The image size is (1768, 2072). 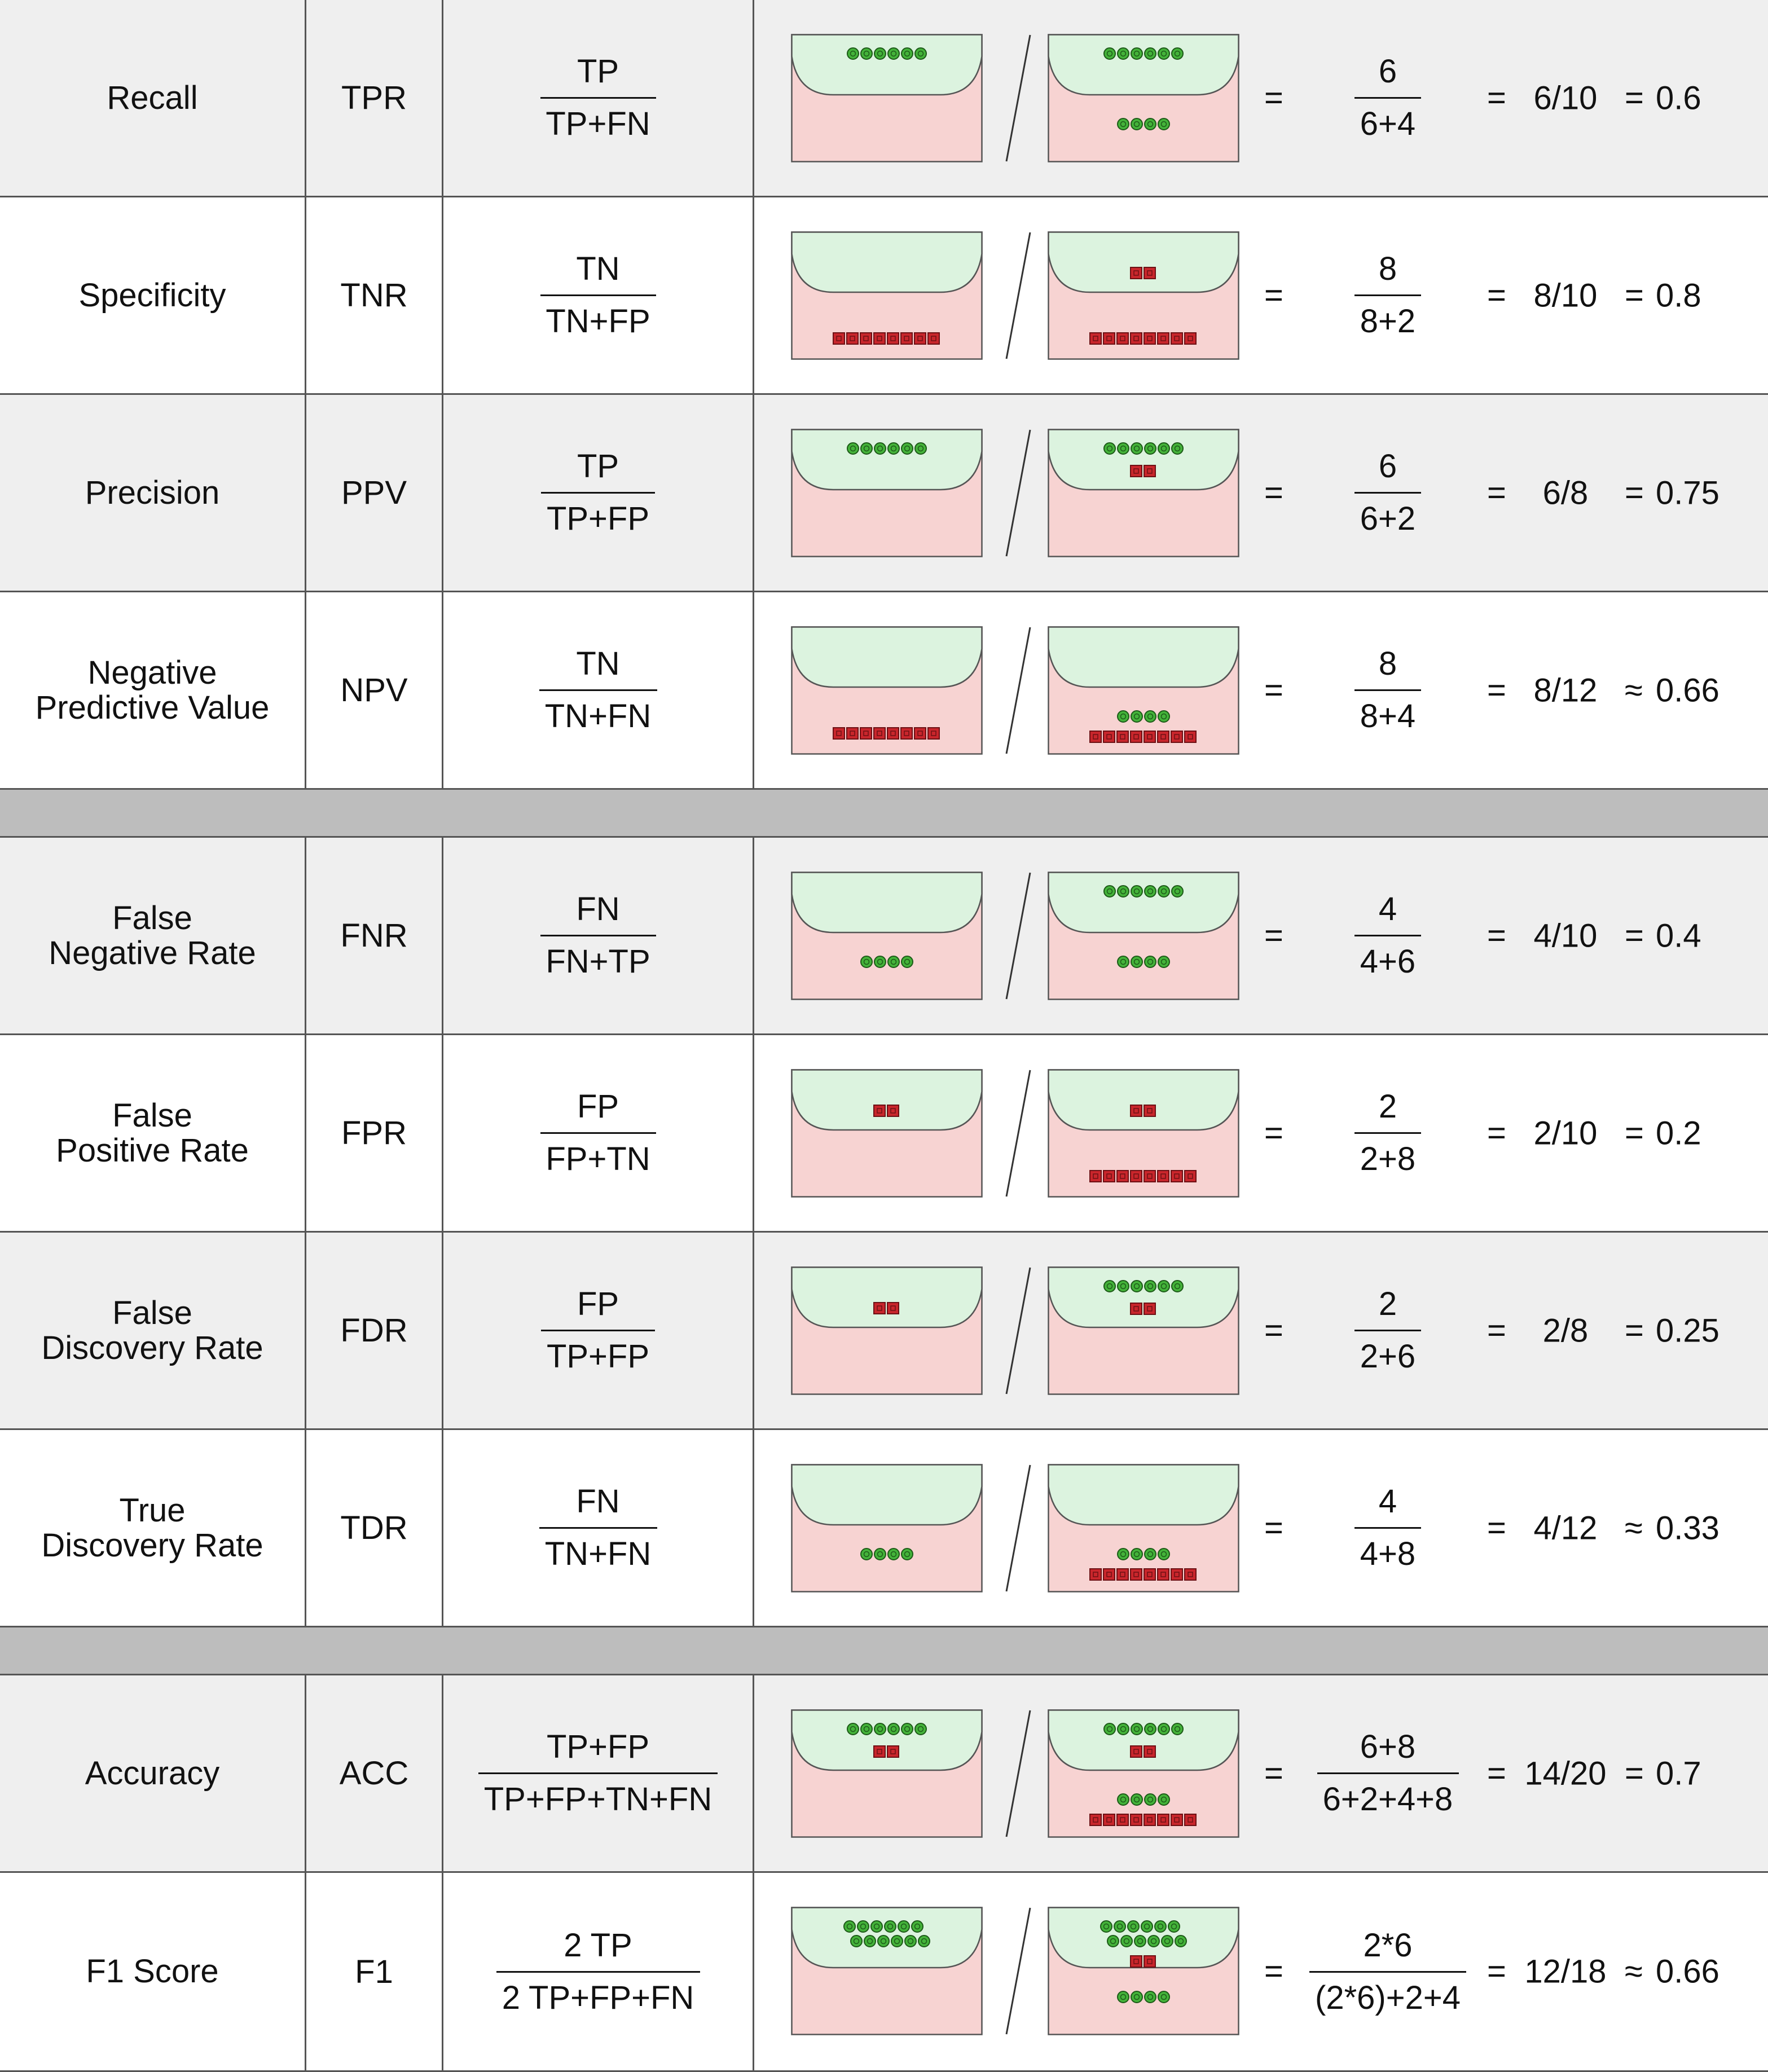 What do you see at coordinates (598, 518) in the screenshot?
I see `formula-denominator: TP+FP` at bounding box center [598, 518].